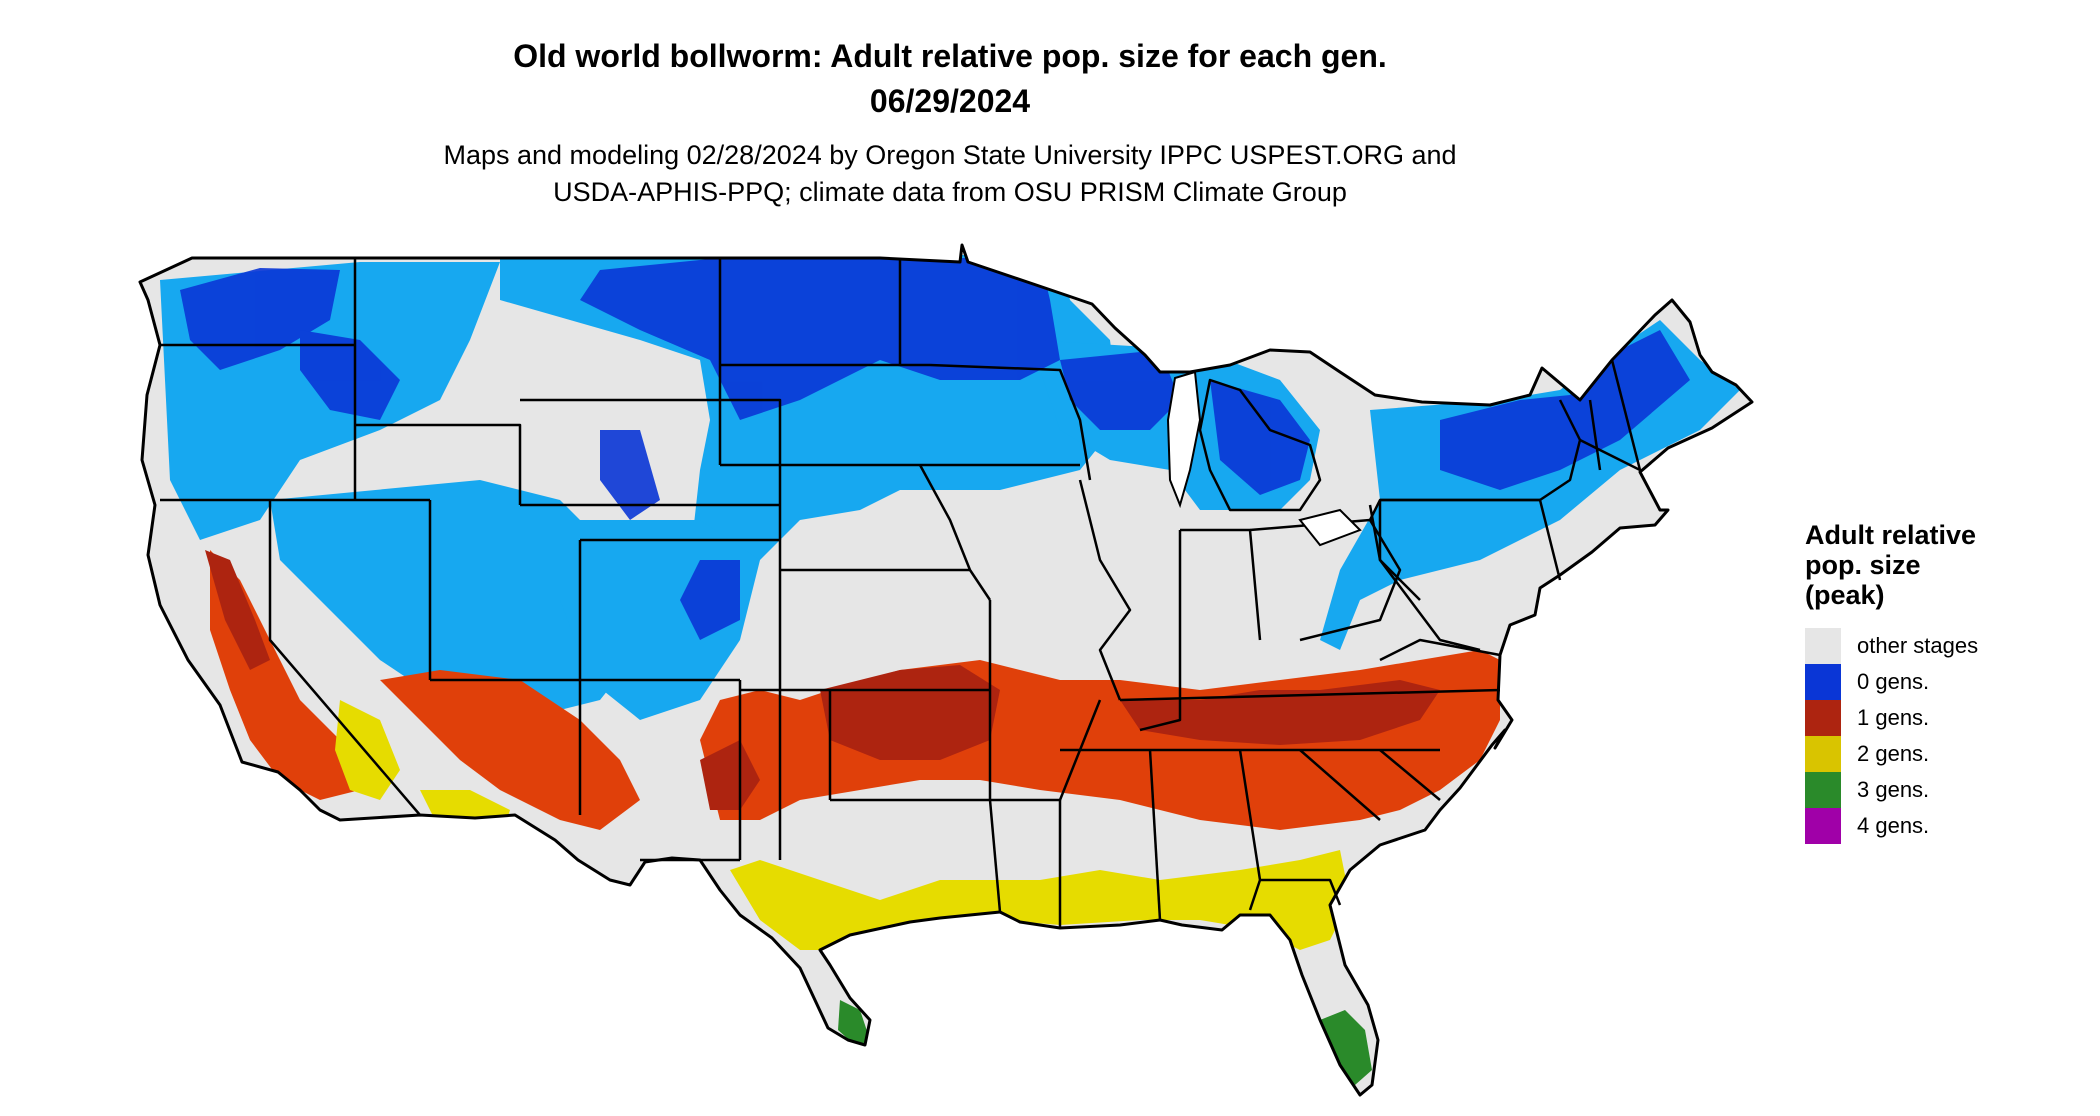 Image resolution: width=2100 pixels, height=1116 pixels. I want to click on legend-item: 3 gens., so click(1945, 790).